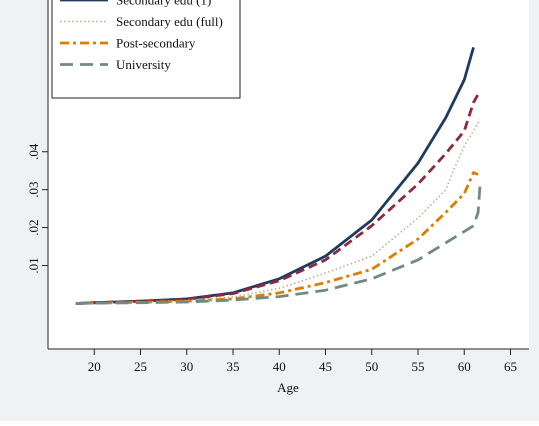 This screenshot has height=426, width=539. I want to click on x-tick-label-55: 55, so click(418, 366).